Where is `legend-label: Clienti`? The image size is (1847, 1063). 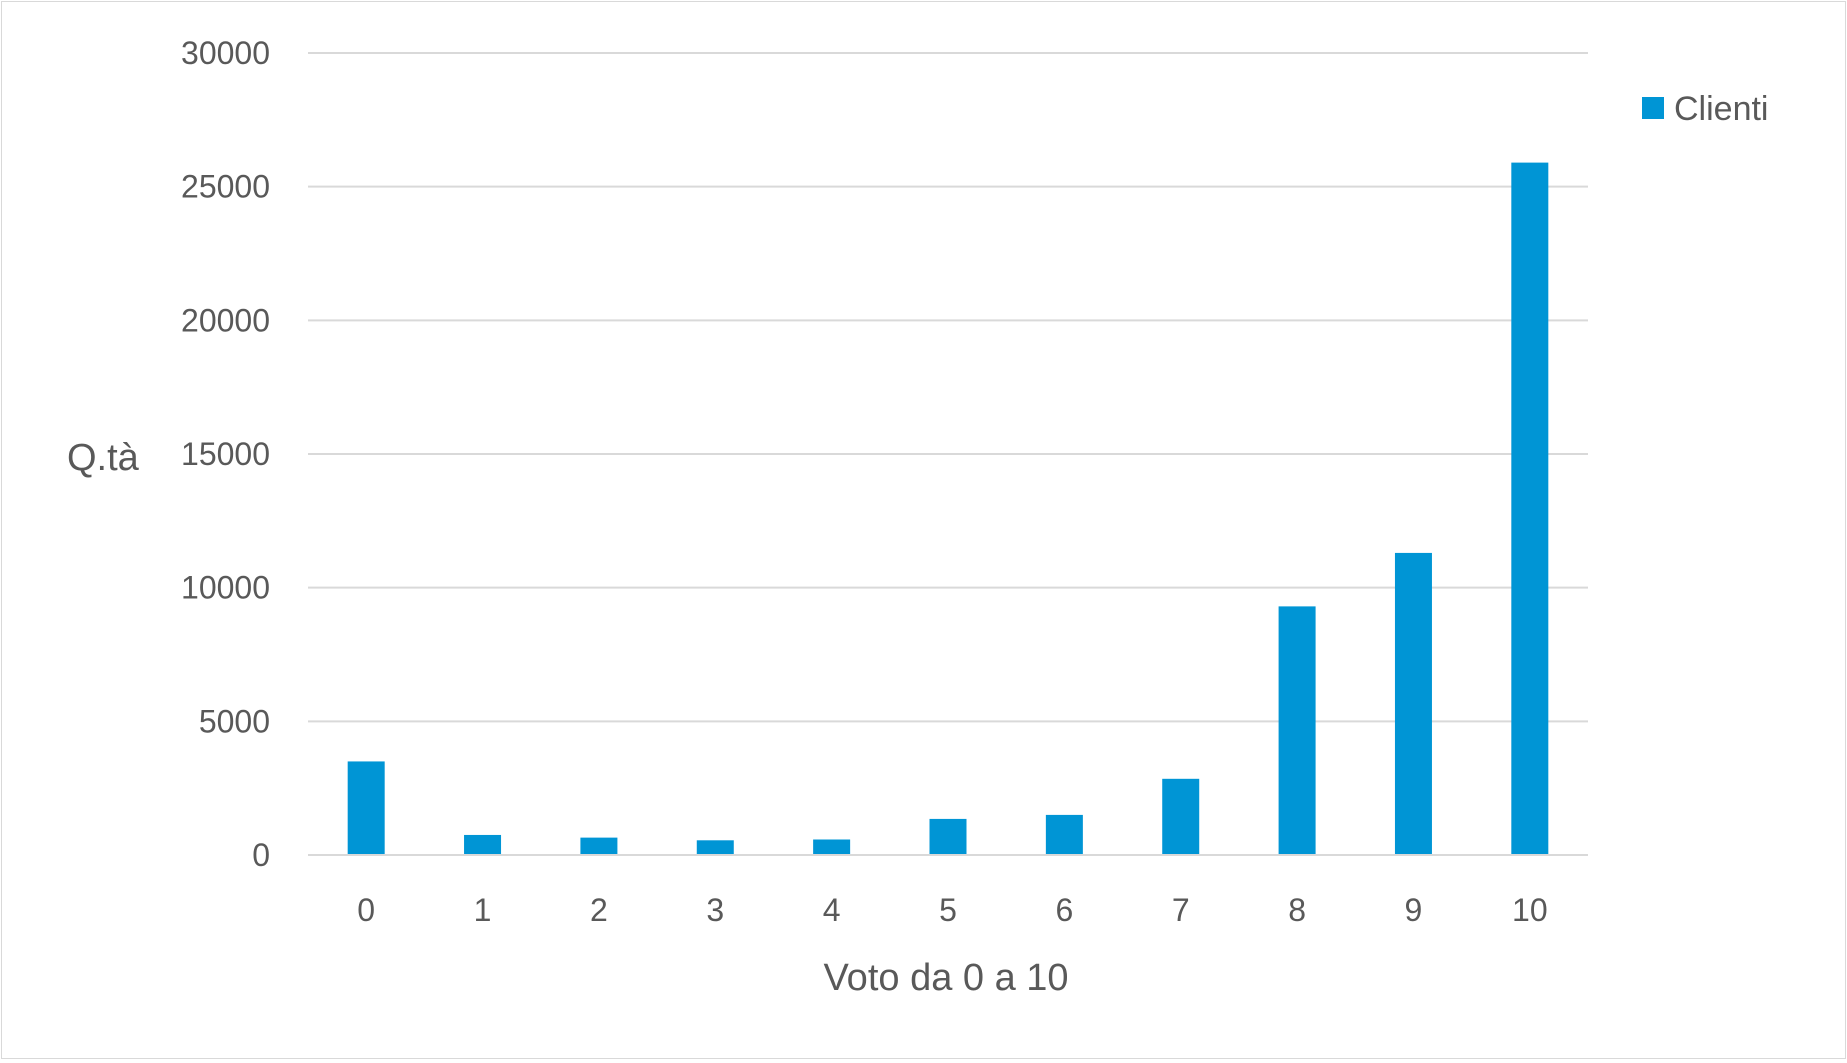
legend-label: Clienti is located at coordinates (1721, 109).